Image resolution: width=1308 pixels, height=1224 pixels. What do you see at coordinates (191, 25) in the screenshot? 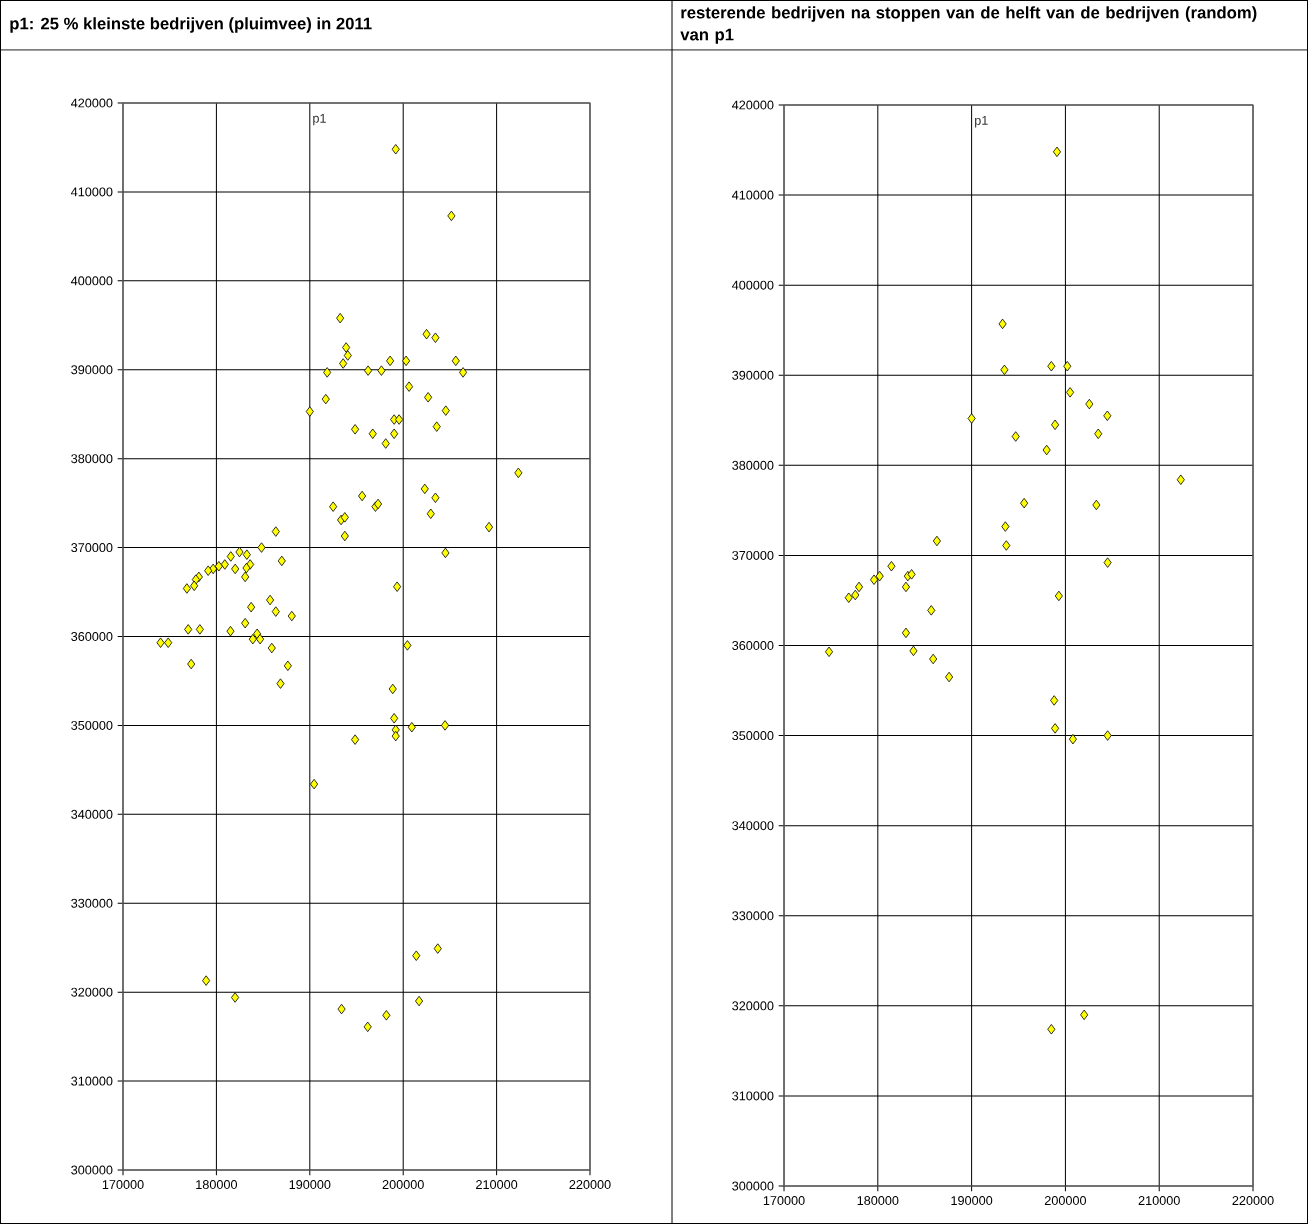
I see `chart-title: p1: 25 % kleinste bedrijven (pluimvee) in 2011` at bounding box center [191, 25].